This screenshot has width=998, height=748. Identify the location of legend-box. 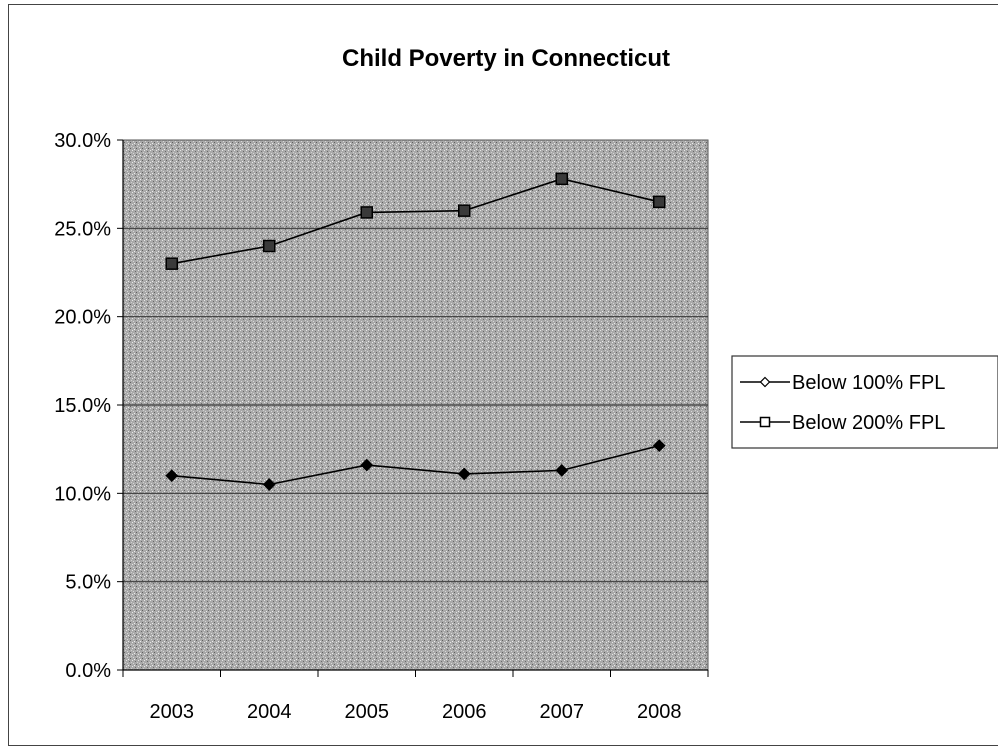
(864, 402).